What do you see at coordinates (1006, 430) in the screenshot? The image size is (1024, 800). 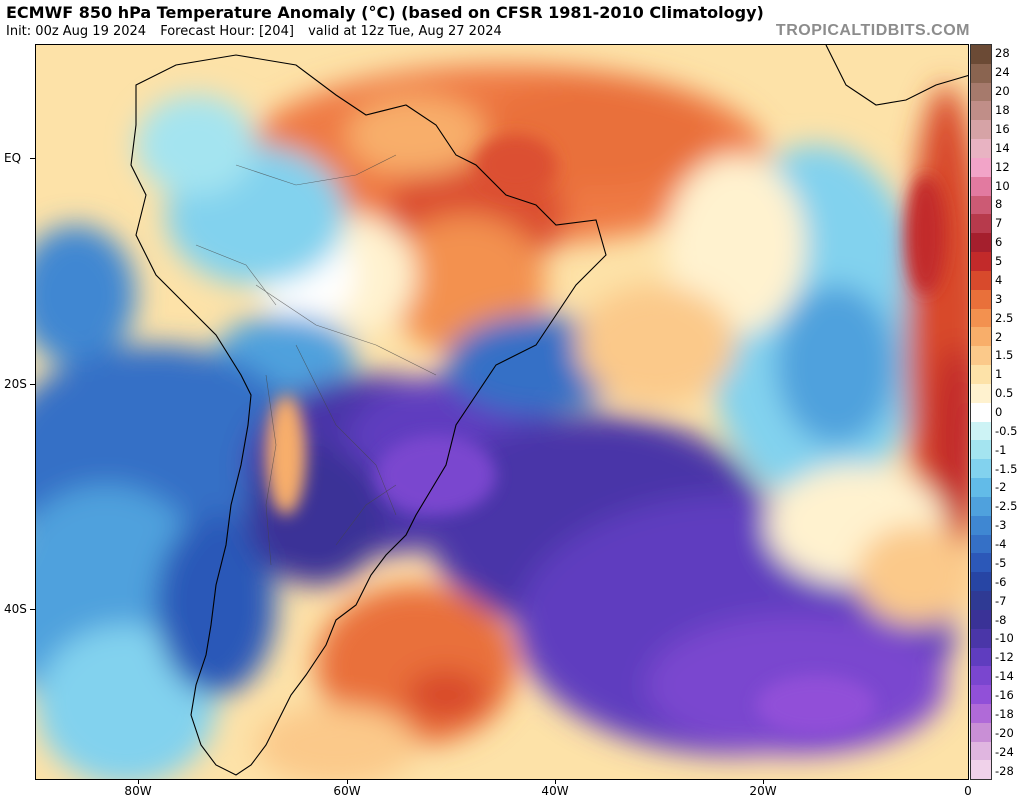 I see `colorbar-label: -0.5` at bounding box center [1006, 430].